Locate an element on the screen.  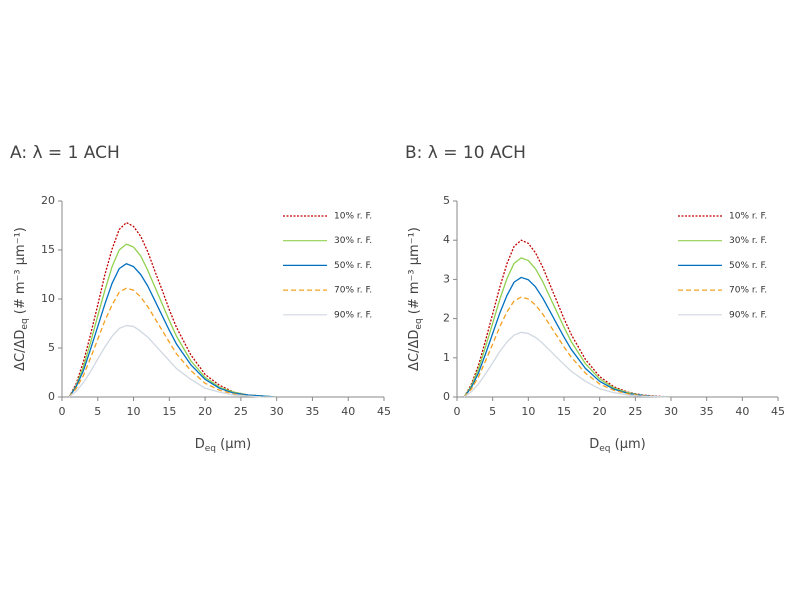
y-tick-label: 20 is located at coordinates (48, 200).